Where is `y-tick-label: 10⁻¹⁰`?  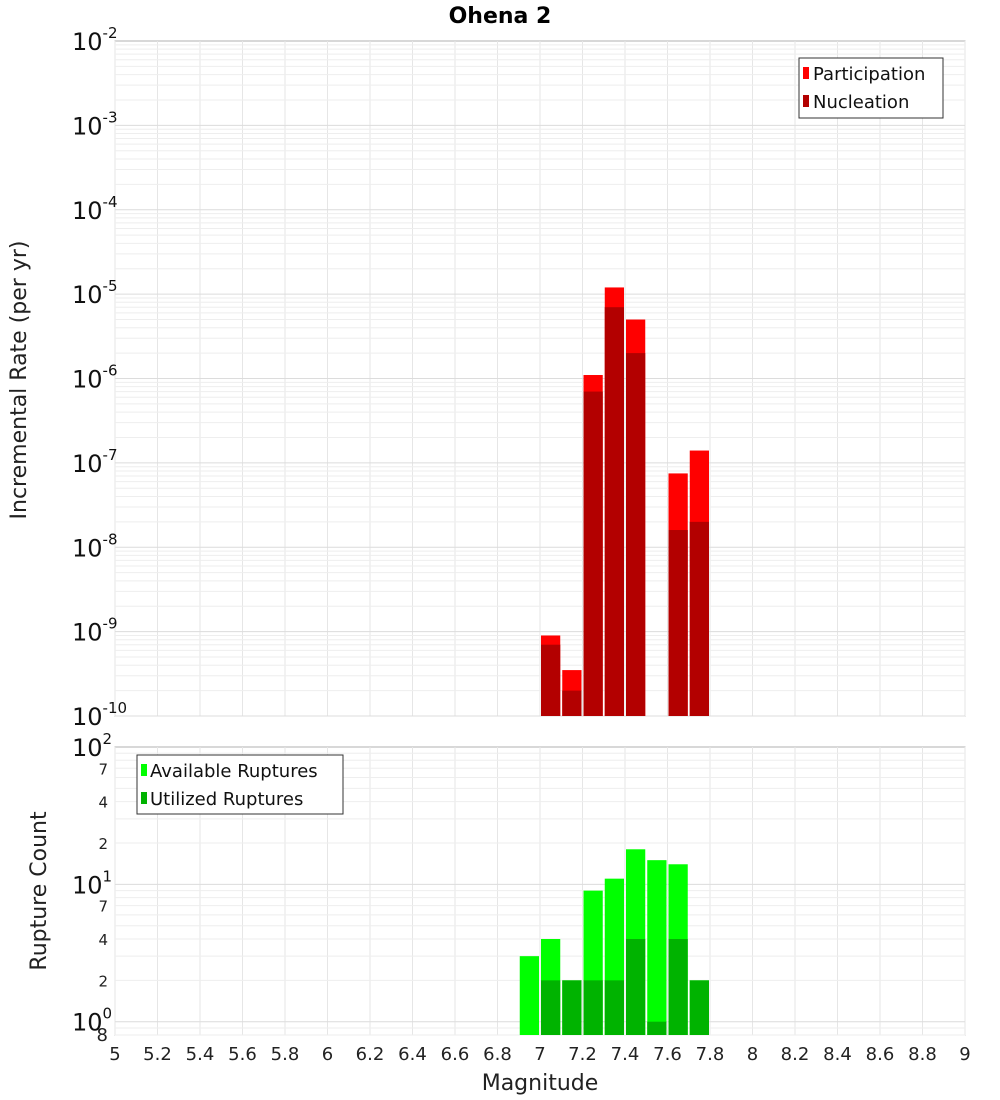 y-tick-label: 10⁻¹⁰ is located at coordinates (99, 715).